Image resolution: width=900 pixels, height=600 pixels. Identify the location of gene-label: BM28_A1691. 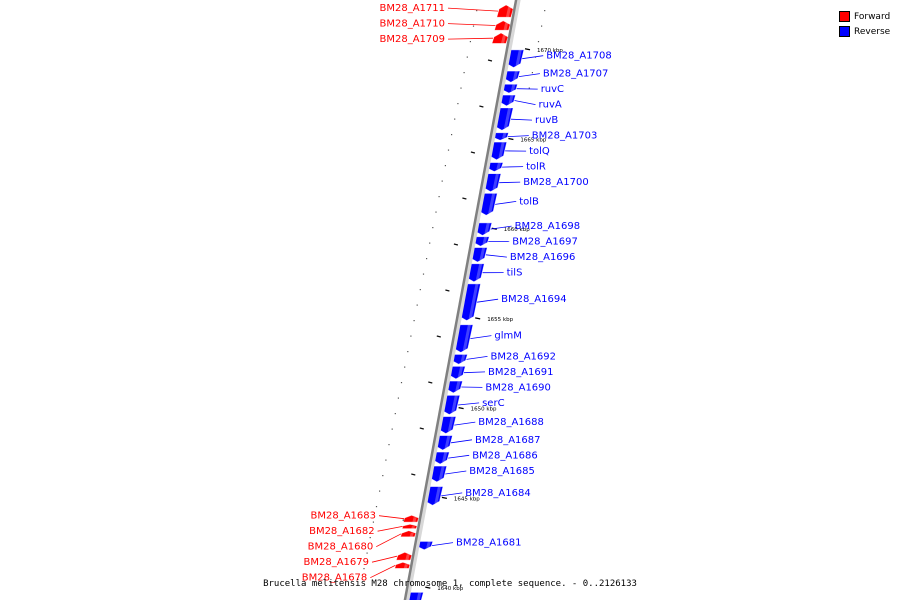
(521, 372).